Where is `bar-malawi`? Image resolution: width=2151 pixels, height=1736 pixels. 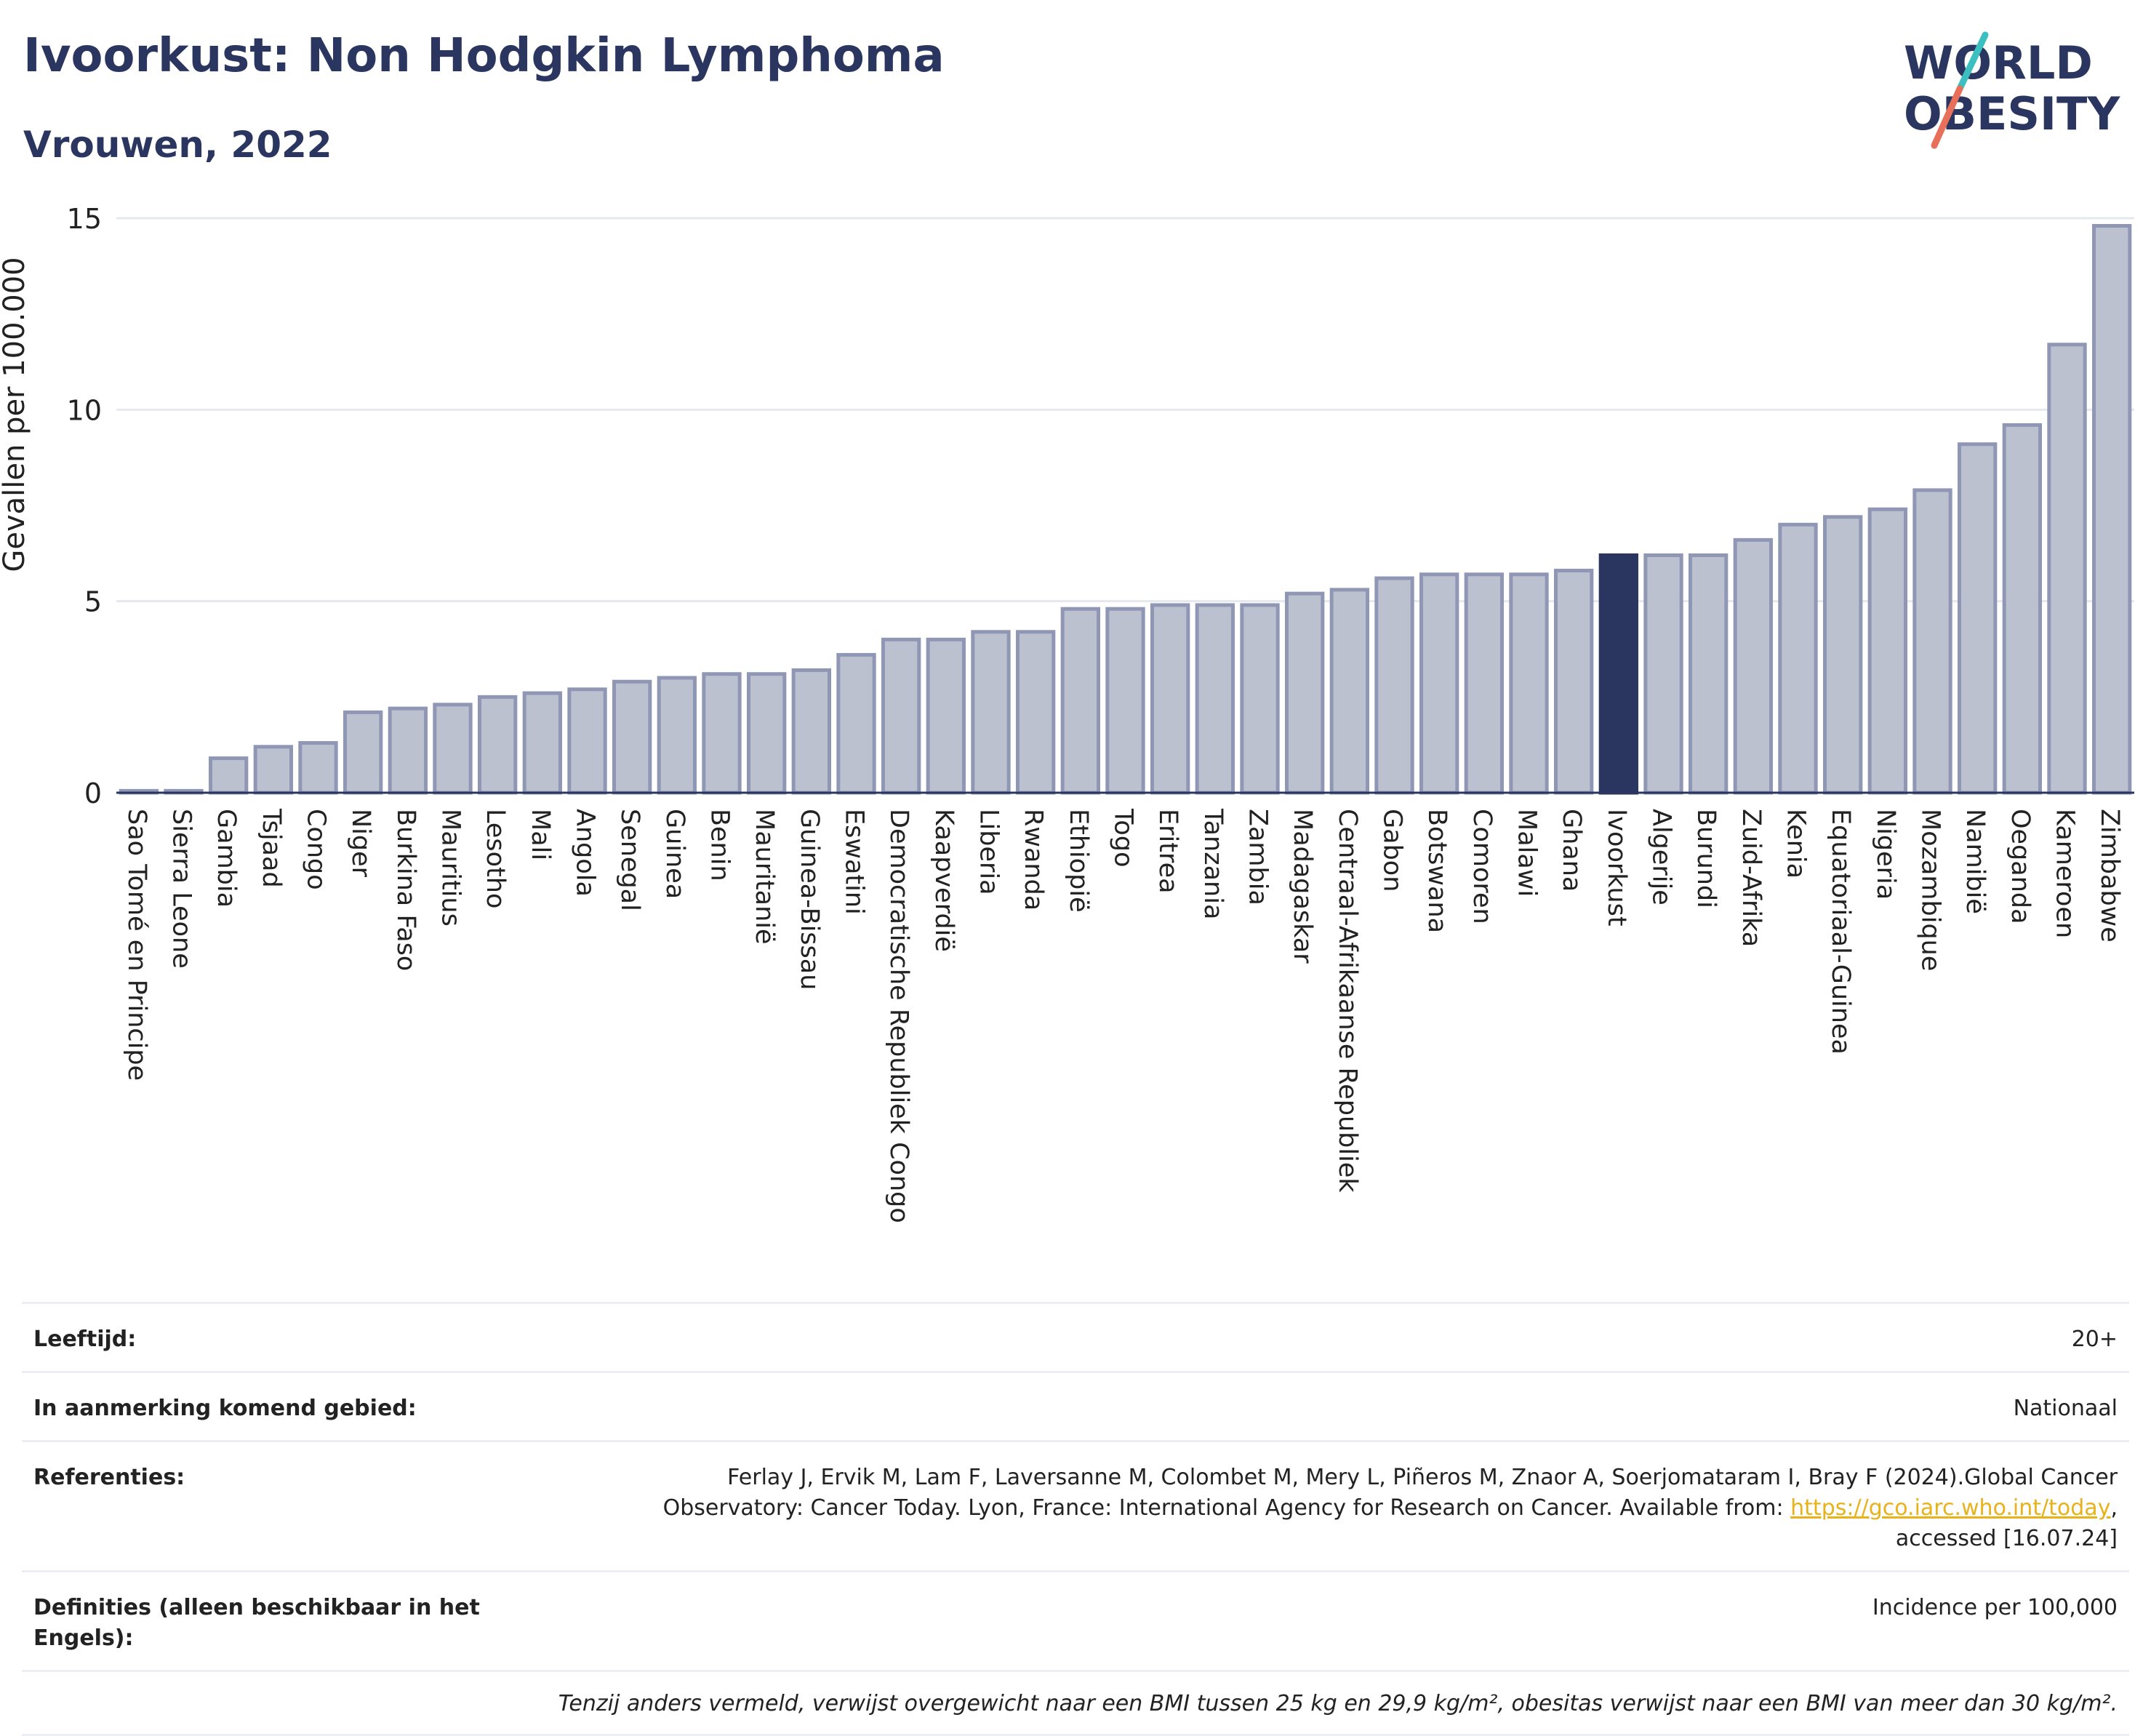 bar-malawi is located at coordinates (1529, 683).